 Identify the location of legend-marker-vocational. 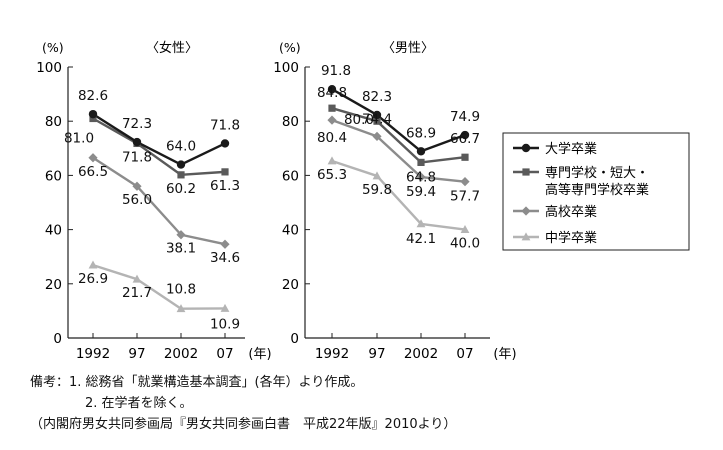
(526, 172).